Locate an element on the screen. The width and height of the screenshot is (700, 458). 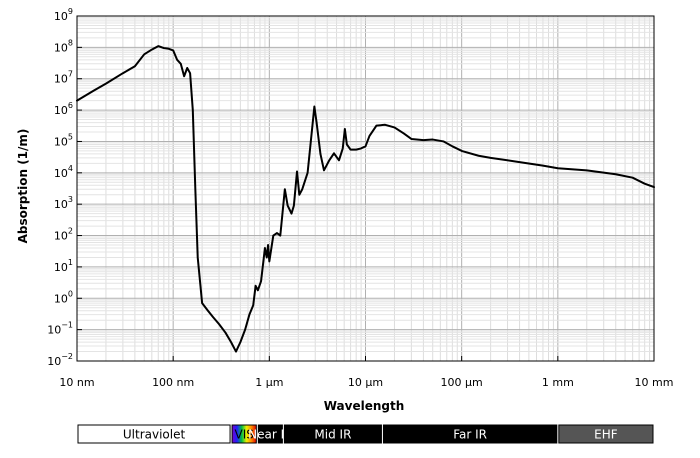
x-tick-label: 1 µm is located at coordinates (269, 382).